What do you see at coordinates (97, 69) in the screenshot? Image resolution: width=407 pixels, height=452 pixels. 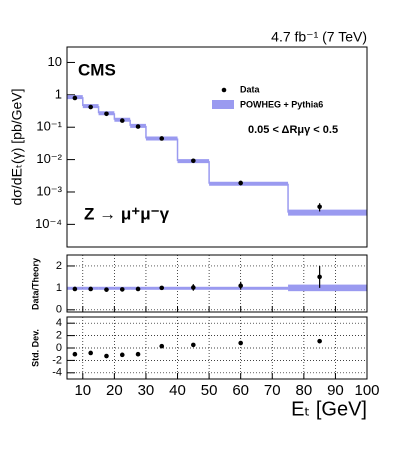 I see `cms-label: CMS` at bounding box center [97, 69].